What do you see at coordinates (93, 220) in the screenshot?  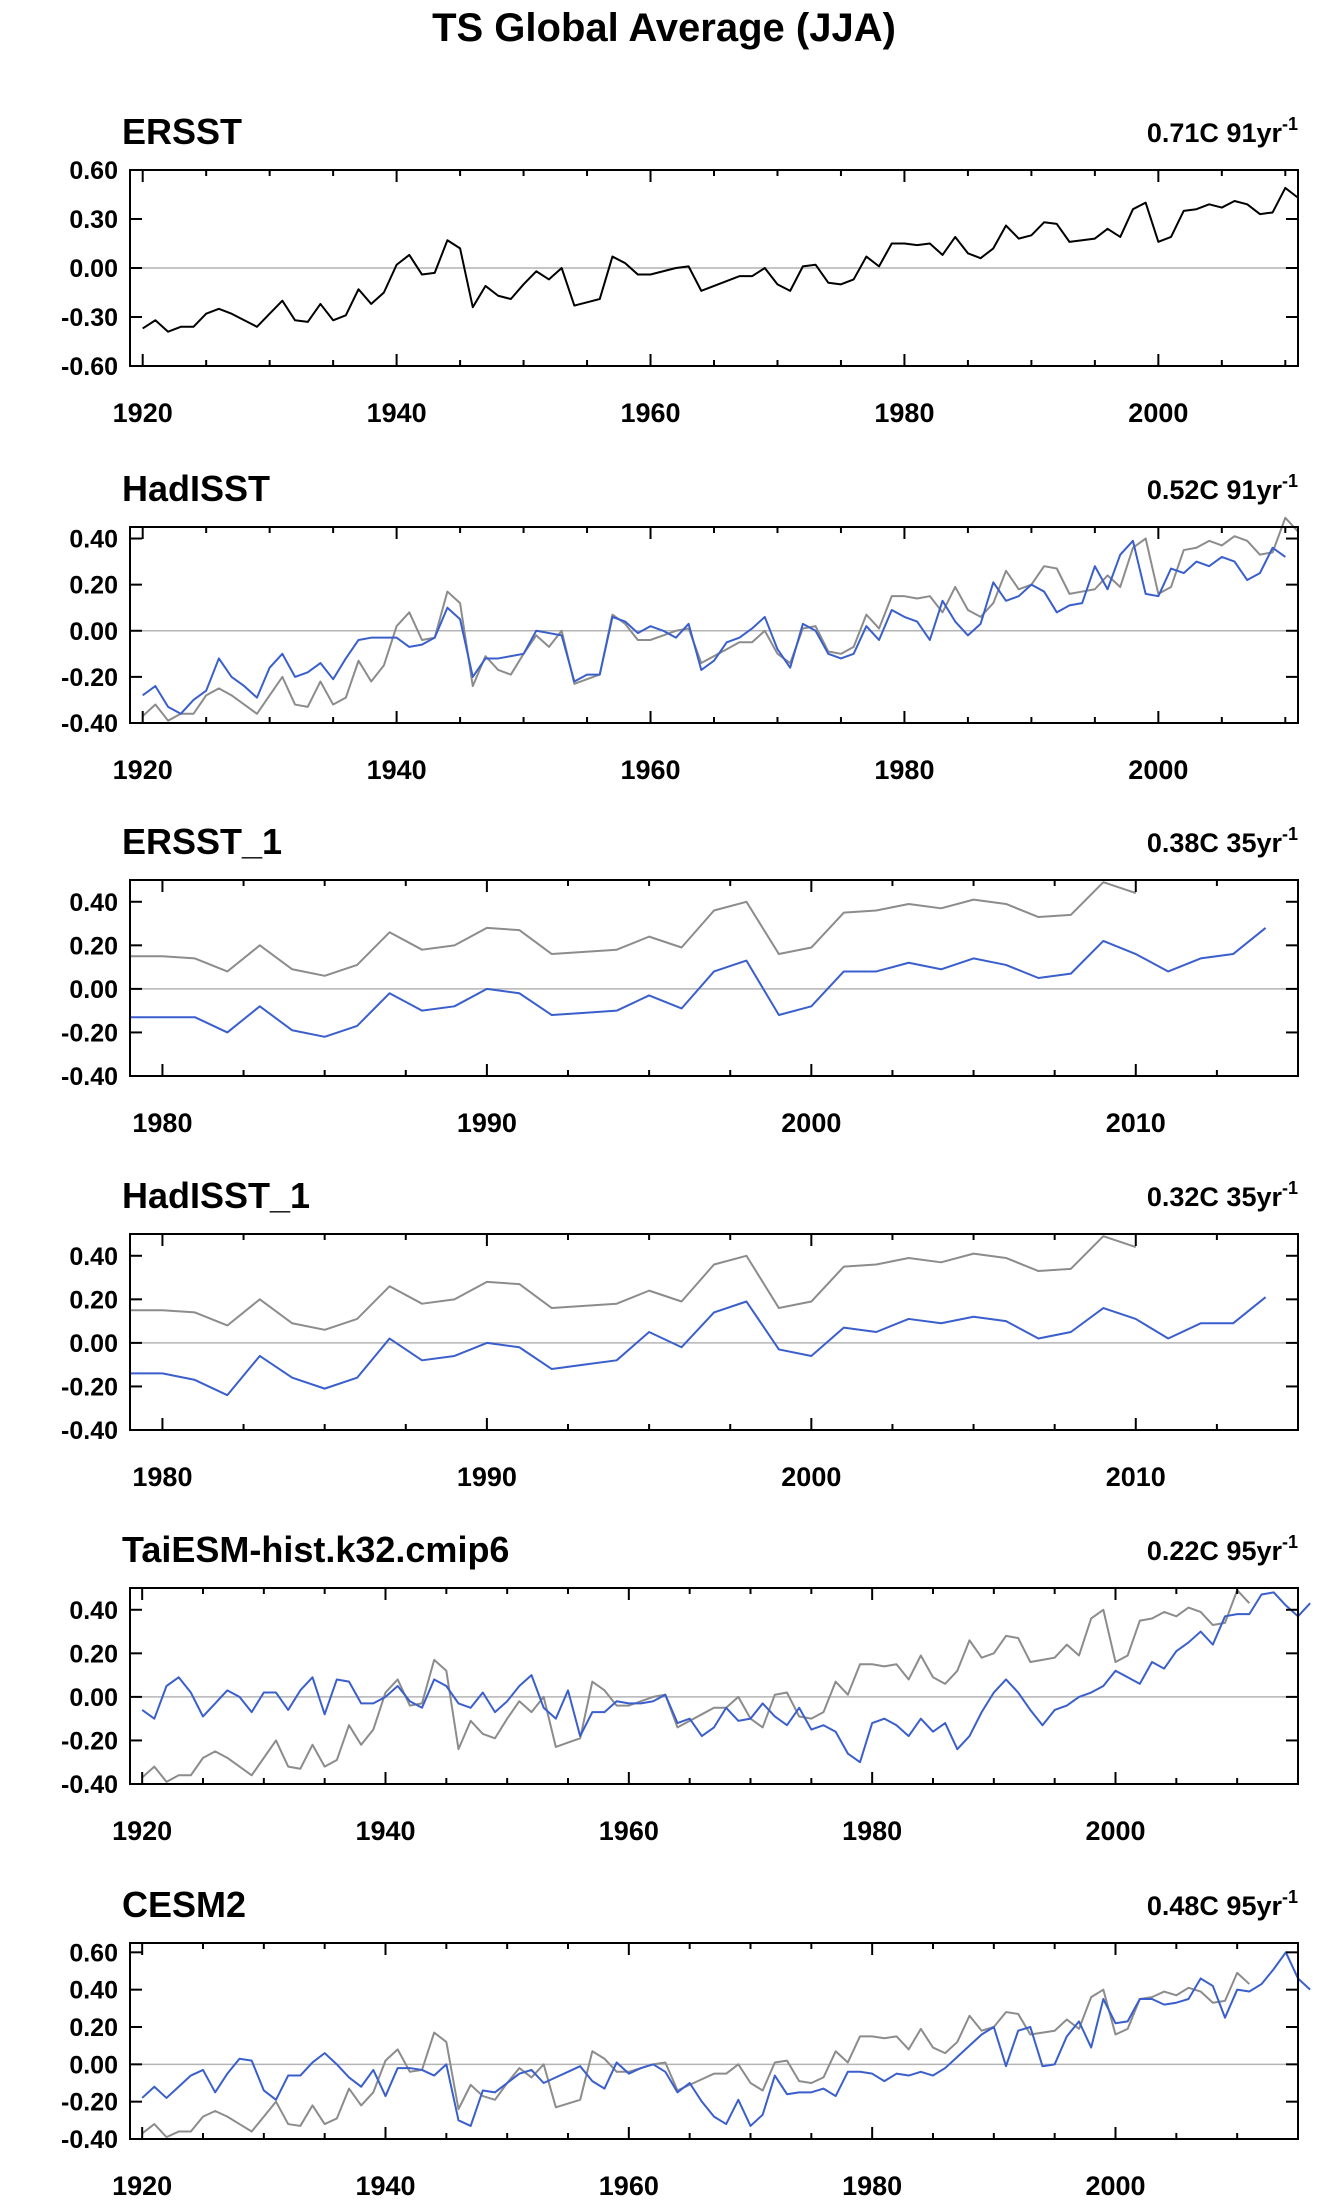 I see `y-tick-label: 0.30` at bounding box center [93, 220].